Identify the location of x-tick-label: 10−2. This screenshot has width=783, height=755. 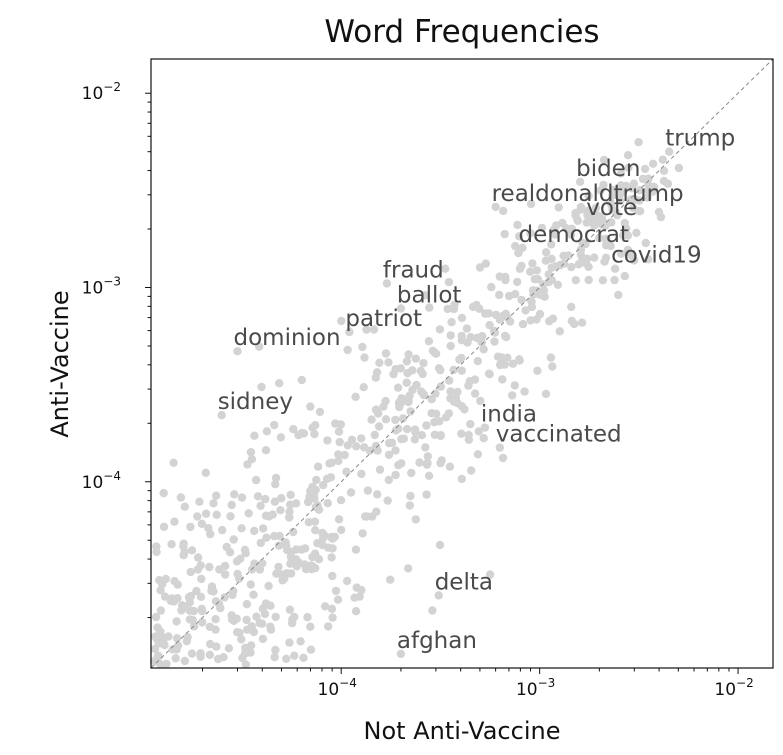
(733, 688).